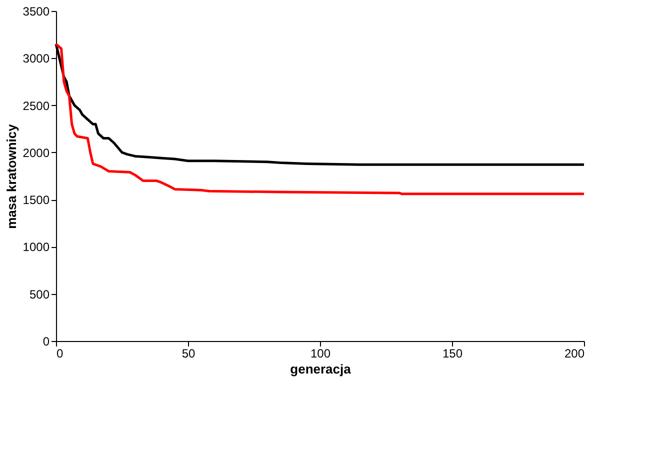 Image resolution: width=653 pixels, height=450 pixels. Describe the element at coordinates (60, 353) in the screenshot. I see `x-tick-label: 0` at that location.